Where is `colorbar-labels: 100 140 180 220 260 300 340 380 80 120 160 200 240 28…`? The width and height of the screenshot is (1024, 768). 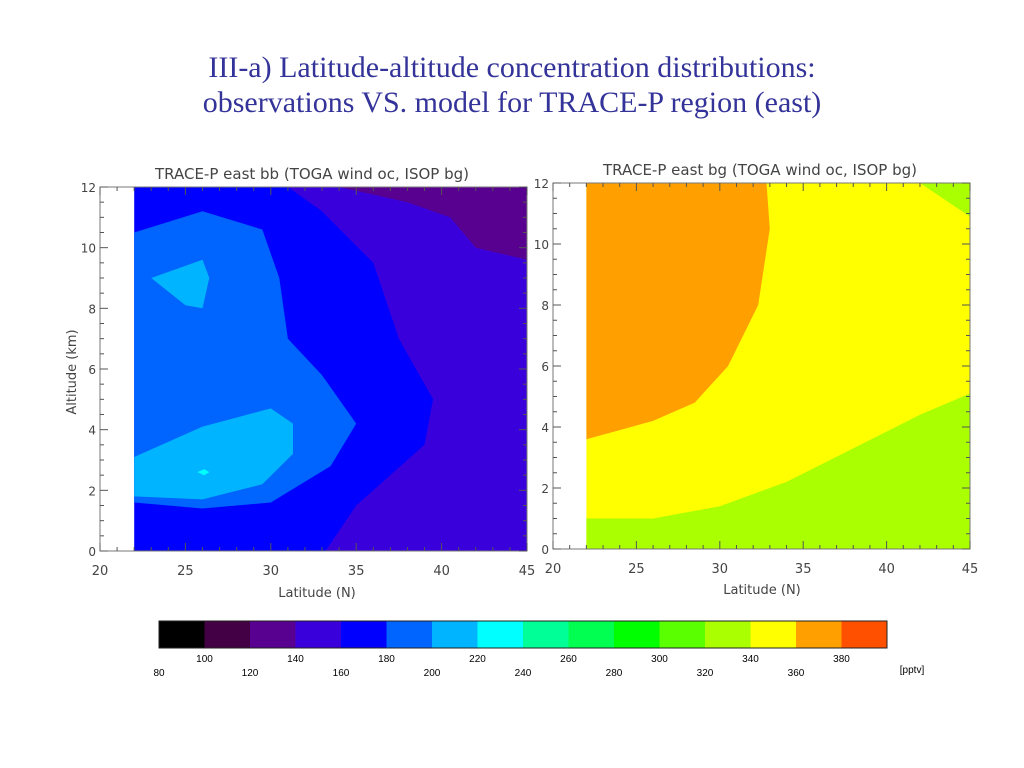 colorbar-labels: 100 140 180 220 260 300 340 380 80 120 160 200 240 28… is located at coordinates (501, 666).